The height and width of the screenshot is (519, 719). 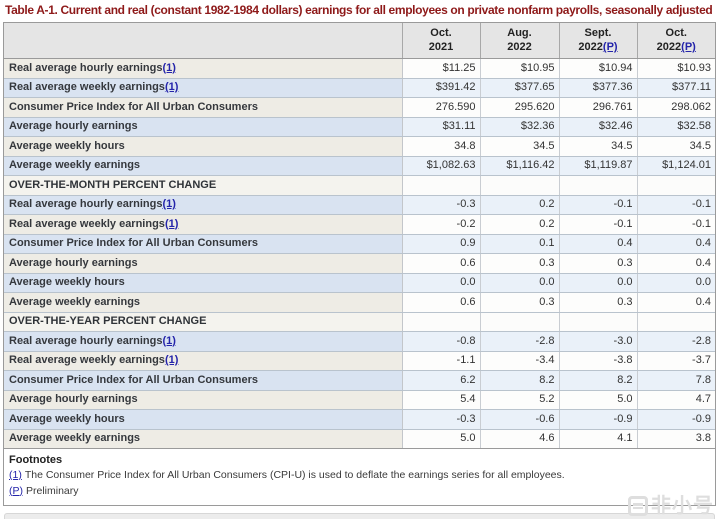 I want to click on table-row: Average hourly earnings 5.4 5.2 5.0 4.7, so click(x=359, y=400).